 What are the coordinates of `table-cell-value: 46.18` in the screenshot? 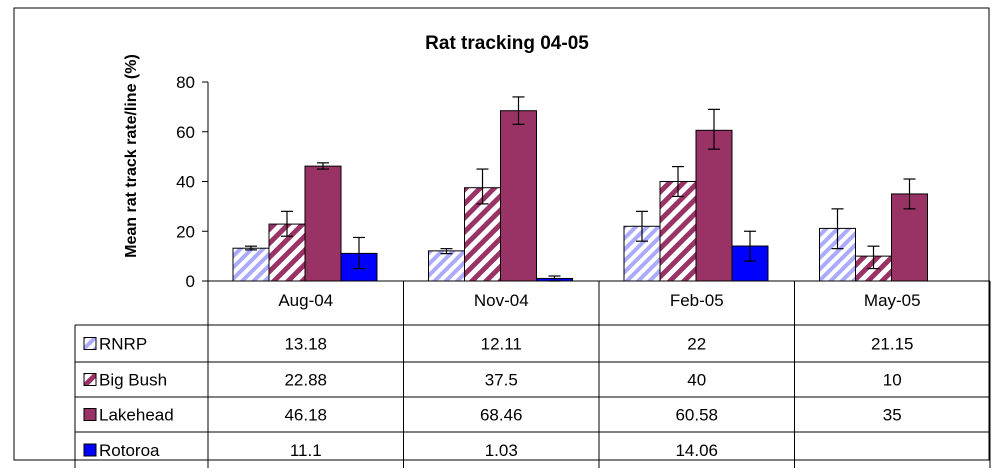 It's located at (305, 415).